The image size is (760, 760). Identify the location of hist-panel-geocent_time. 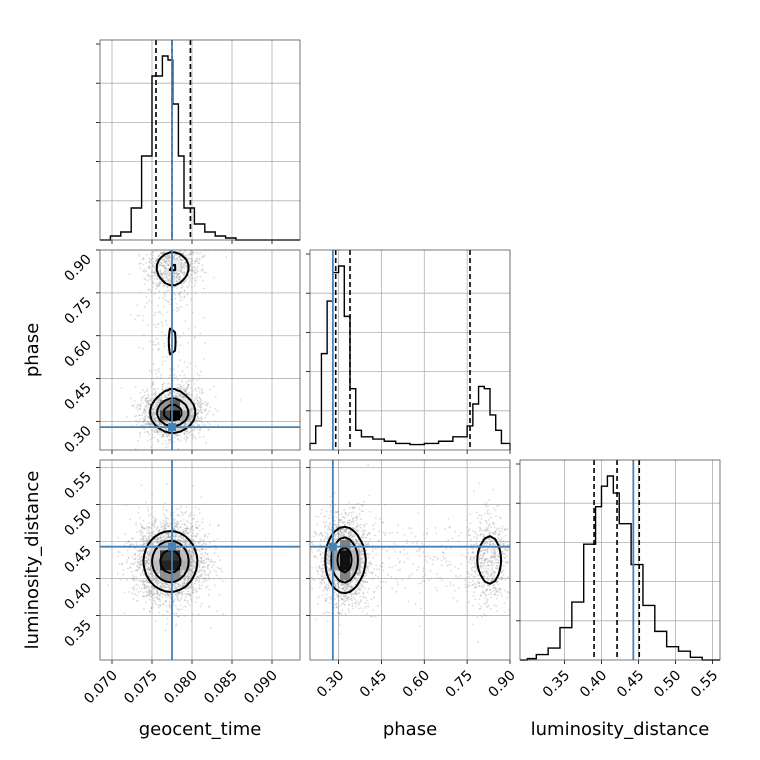
(198, 141).